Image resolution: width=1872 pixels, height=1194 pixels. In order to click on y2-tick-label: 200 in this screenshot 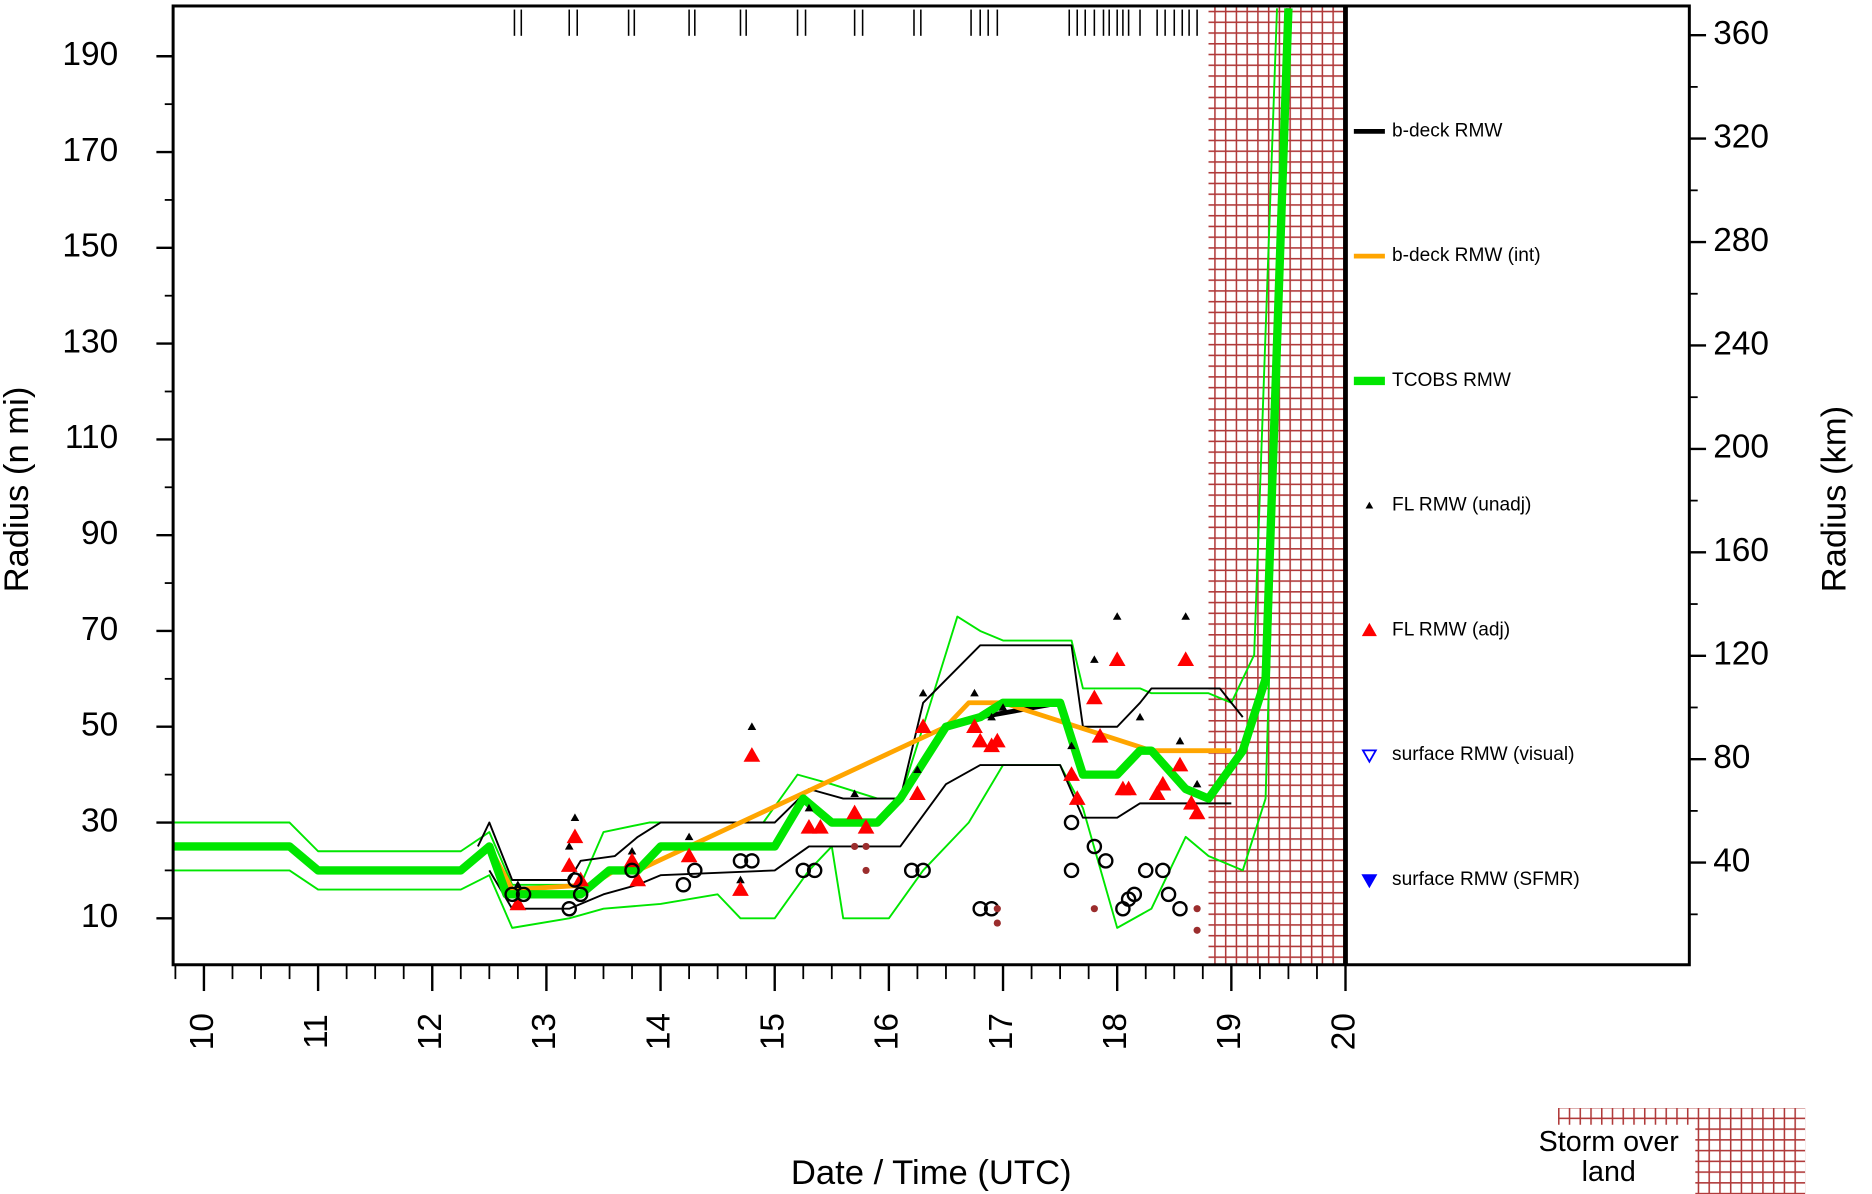, I will do `click(1741, 447)`.